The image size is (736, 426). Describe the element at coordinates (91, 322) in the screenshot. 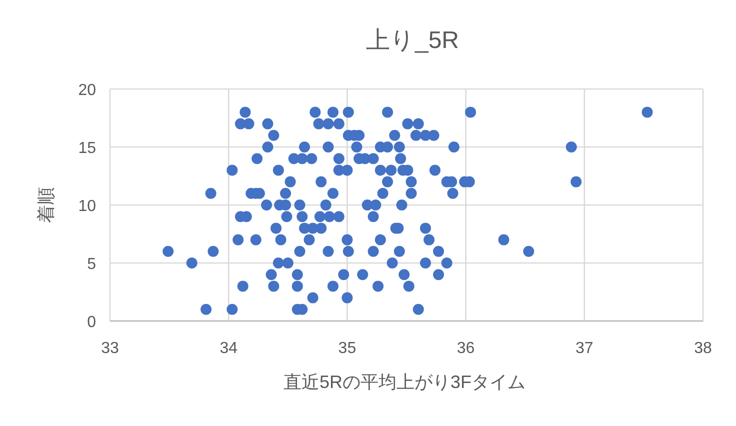

I see `y-tick-label: 0` at that location.